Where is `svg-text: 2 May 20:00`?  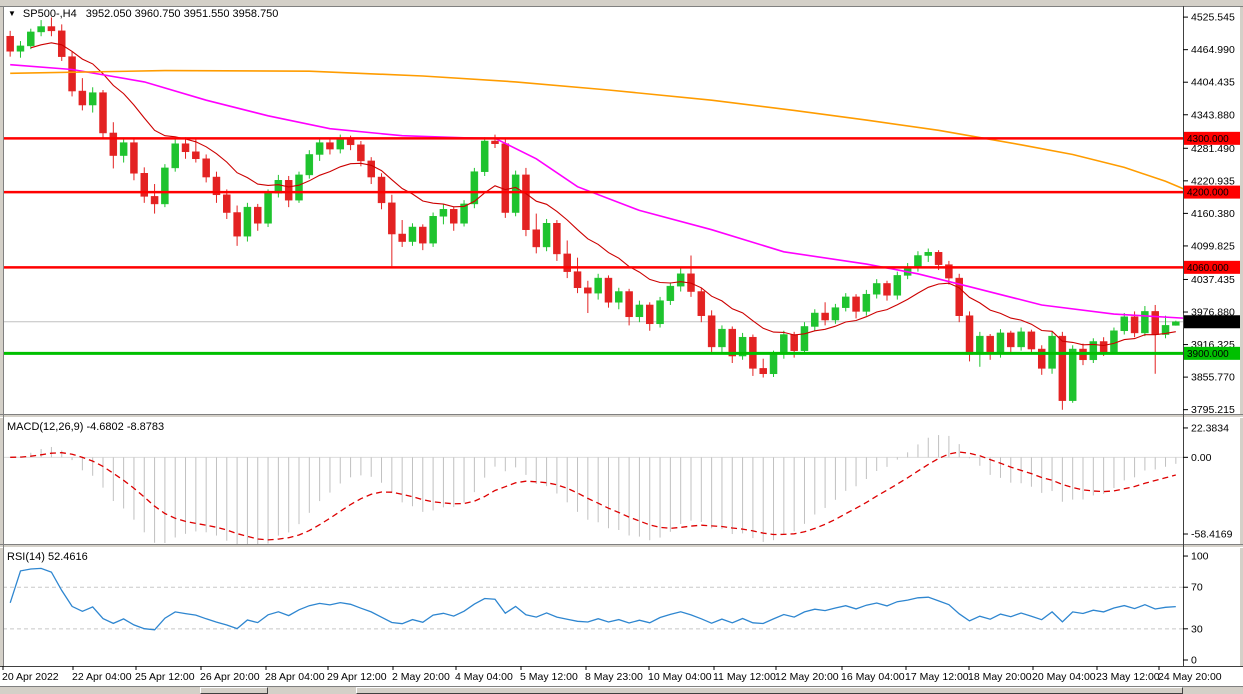 svg-text: 2 May 20:00 is located at coordinates (421, 677).